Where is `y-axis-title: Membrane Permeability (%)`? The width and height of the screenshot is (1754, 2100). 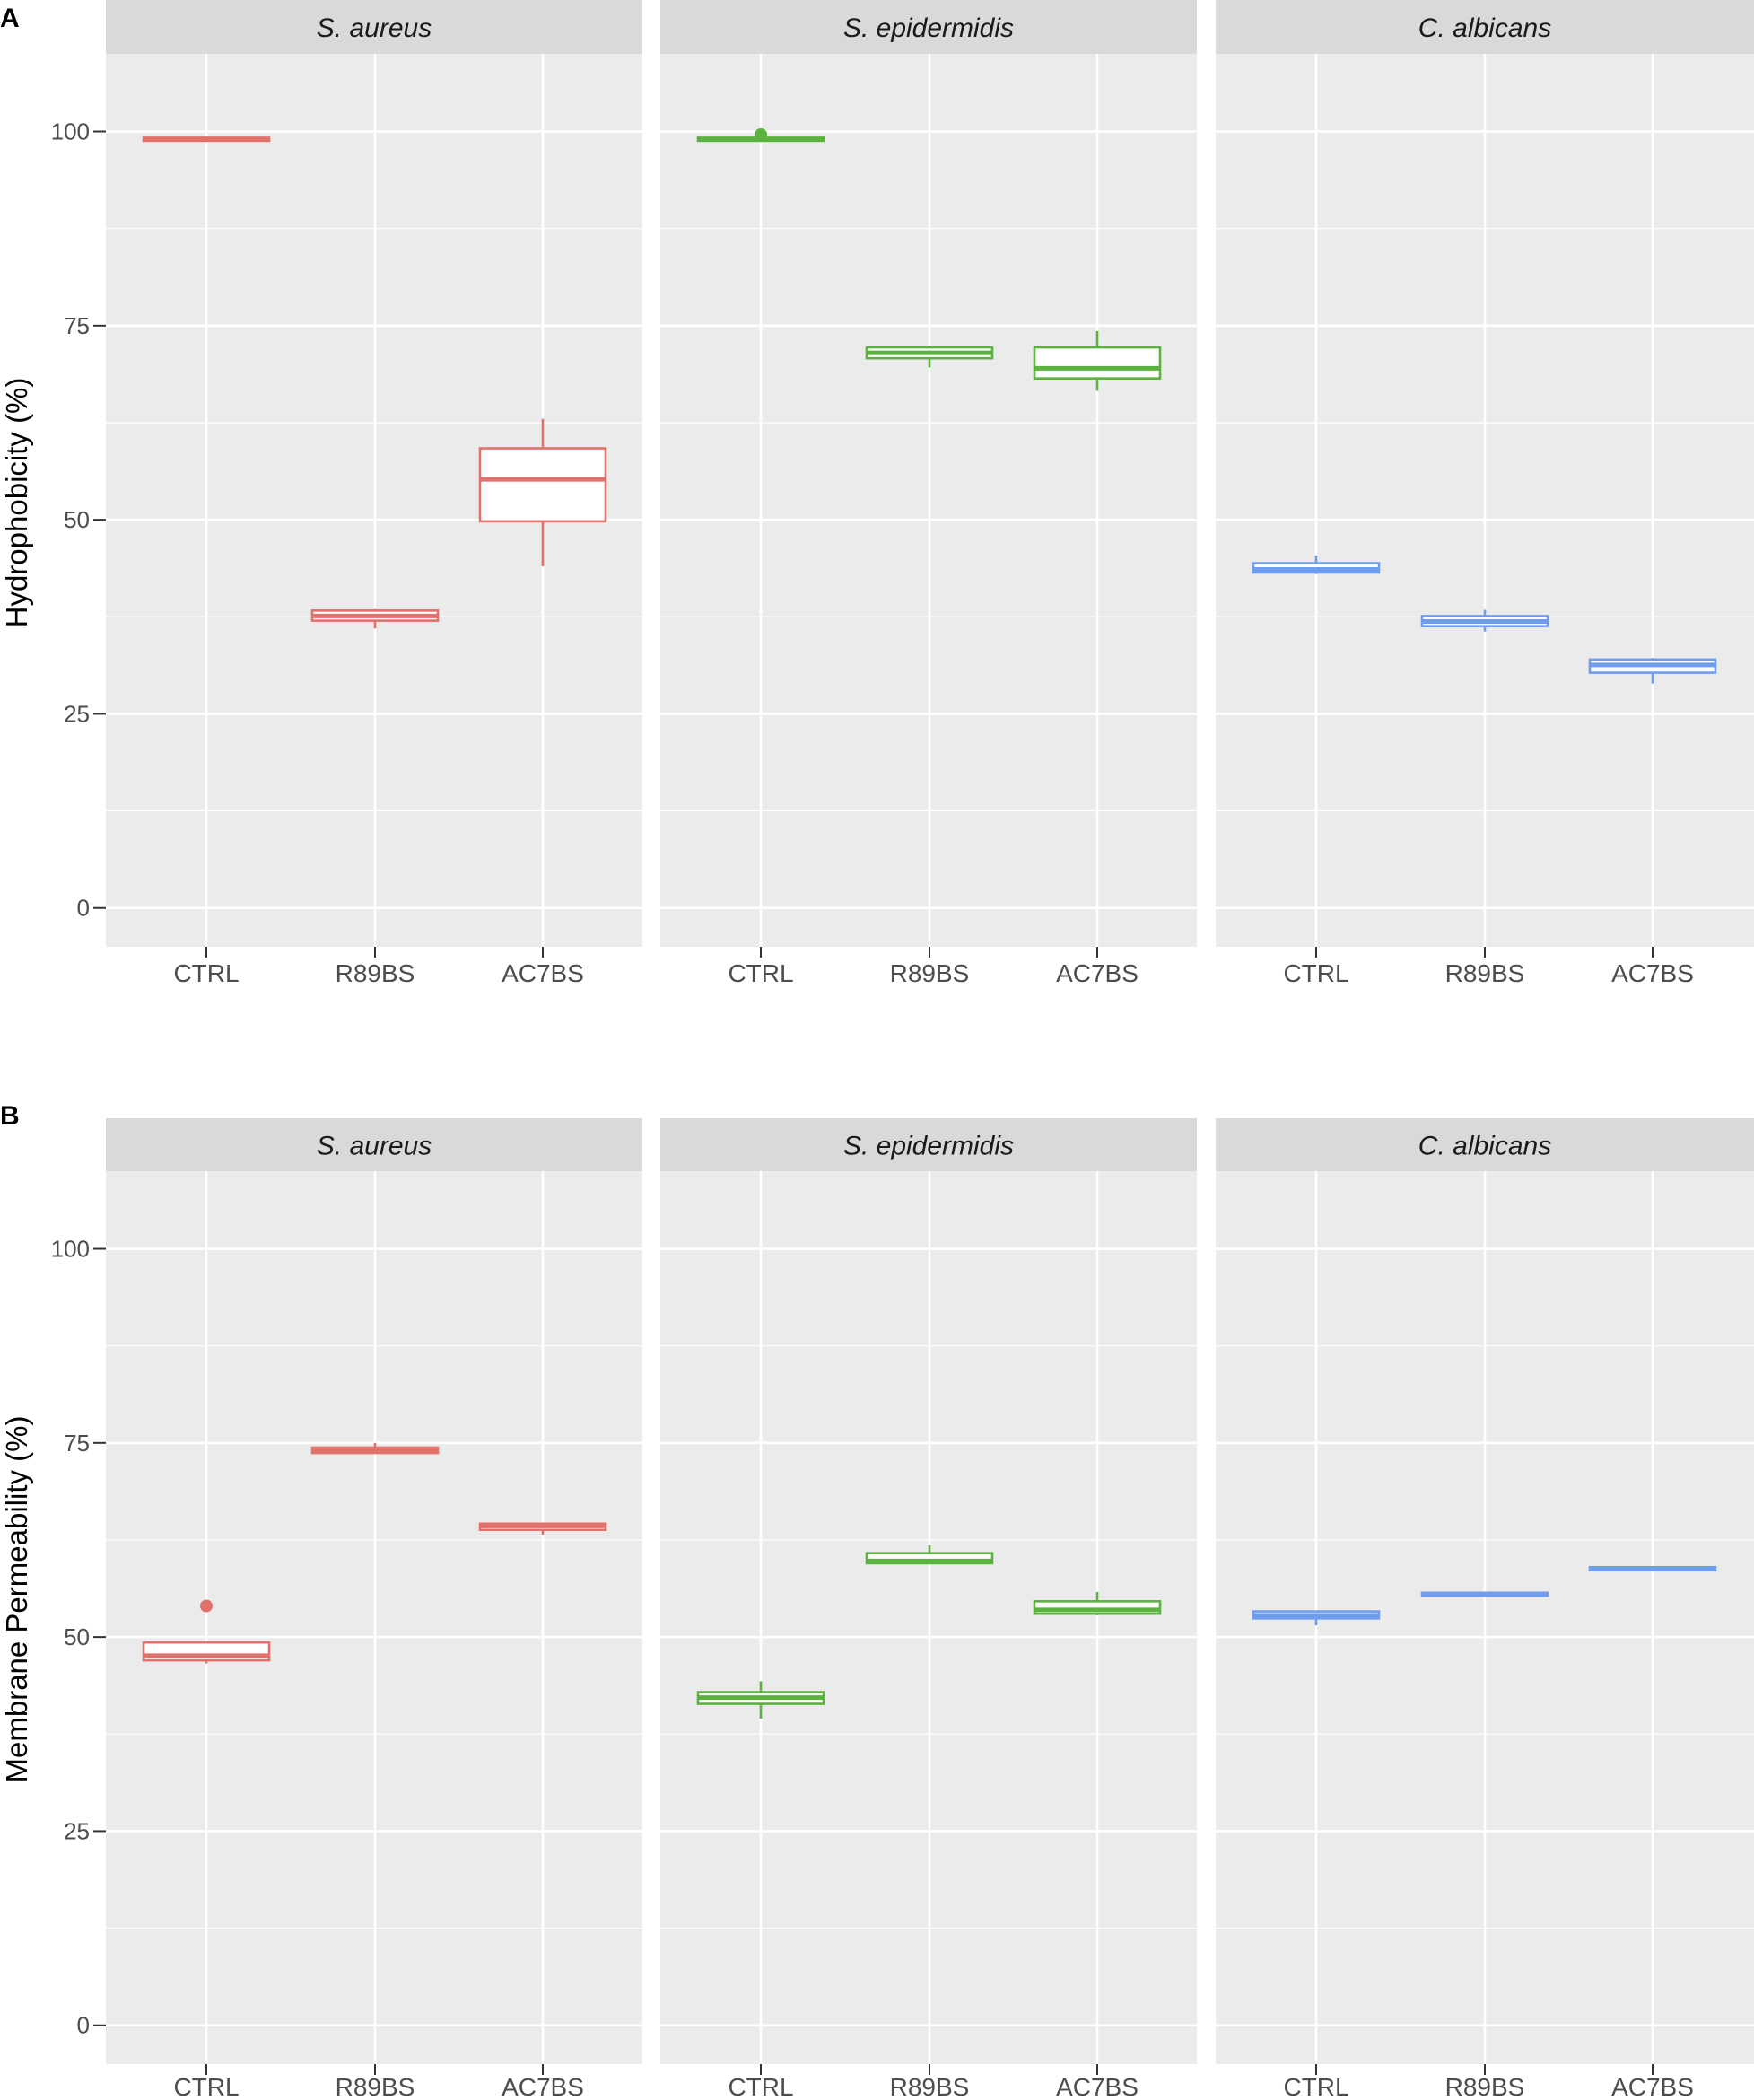
y-axis-title: Membrane Permeability (%) is located at coordinates (16, 1599).